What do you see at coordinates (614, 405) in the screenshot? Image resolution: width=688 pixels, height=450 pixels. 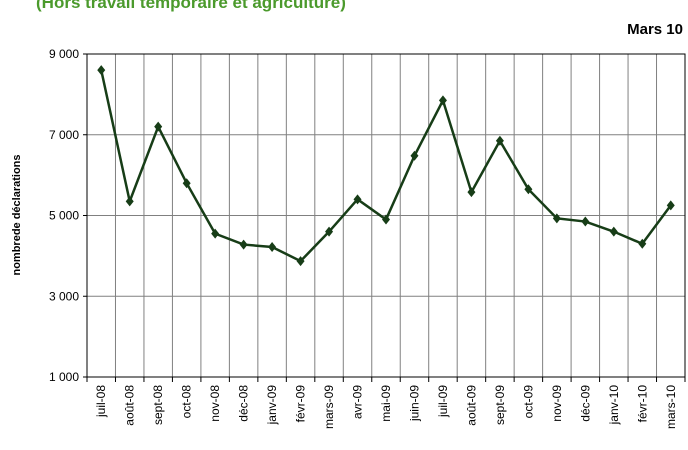 I see `x-tick-label: janv-10` at bounding box center [614, 405].